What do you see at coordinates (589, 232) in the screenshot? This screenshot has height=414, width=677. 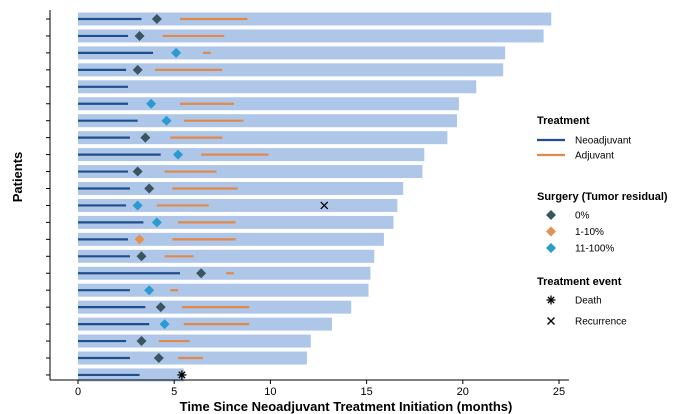 I see `legend-label-surgery_1_10: 1-10%` at bounding box center [589, 232].